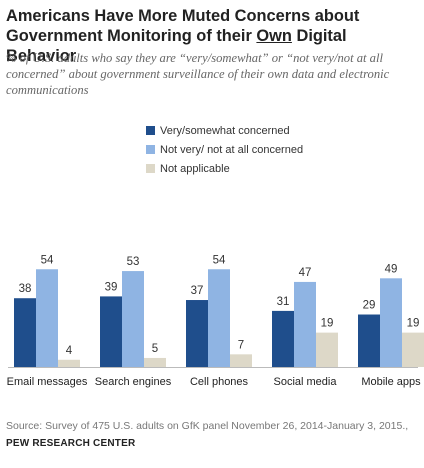  What do you see at coordinates (241, 345) in the screenshot?
I see `data-label-2-2: 7` at bounding box center [241, 345].